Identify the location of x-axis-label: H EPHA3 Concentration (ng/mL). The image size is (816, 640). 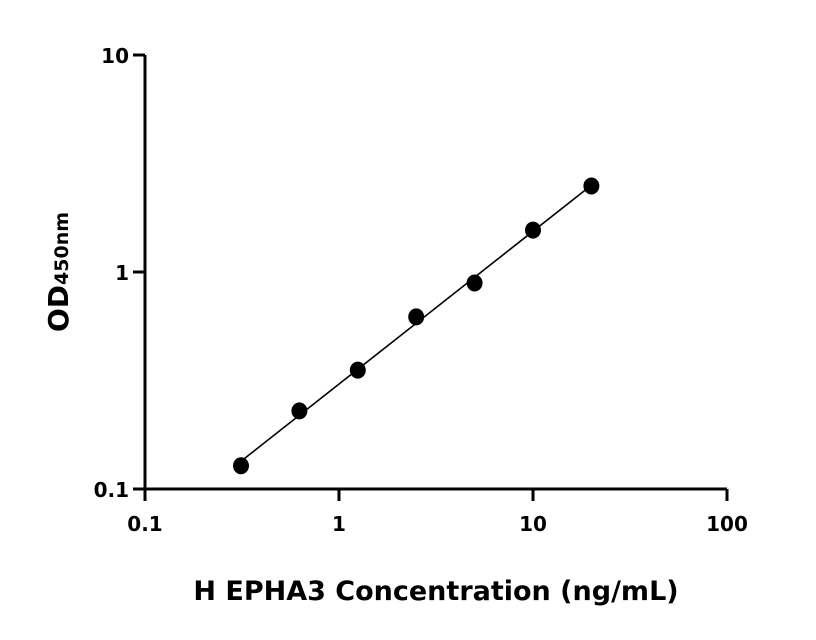
(435, 591).